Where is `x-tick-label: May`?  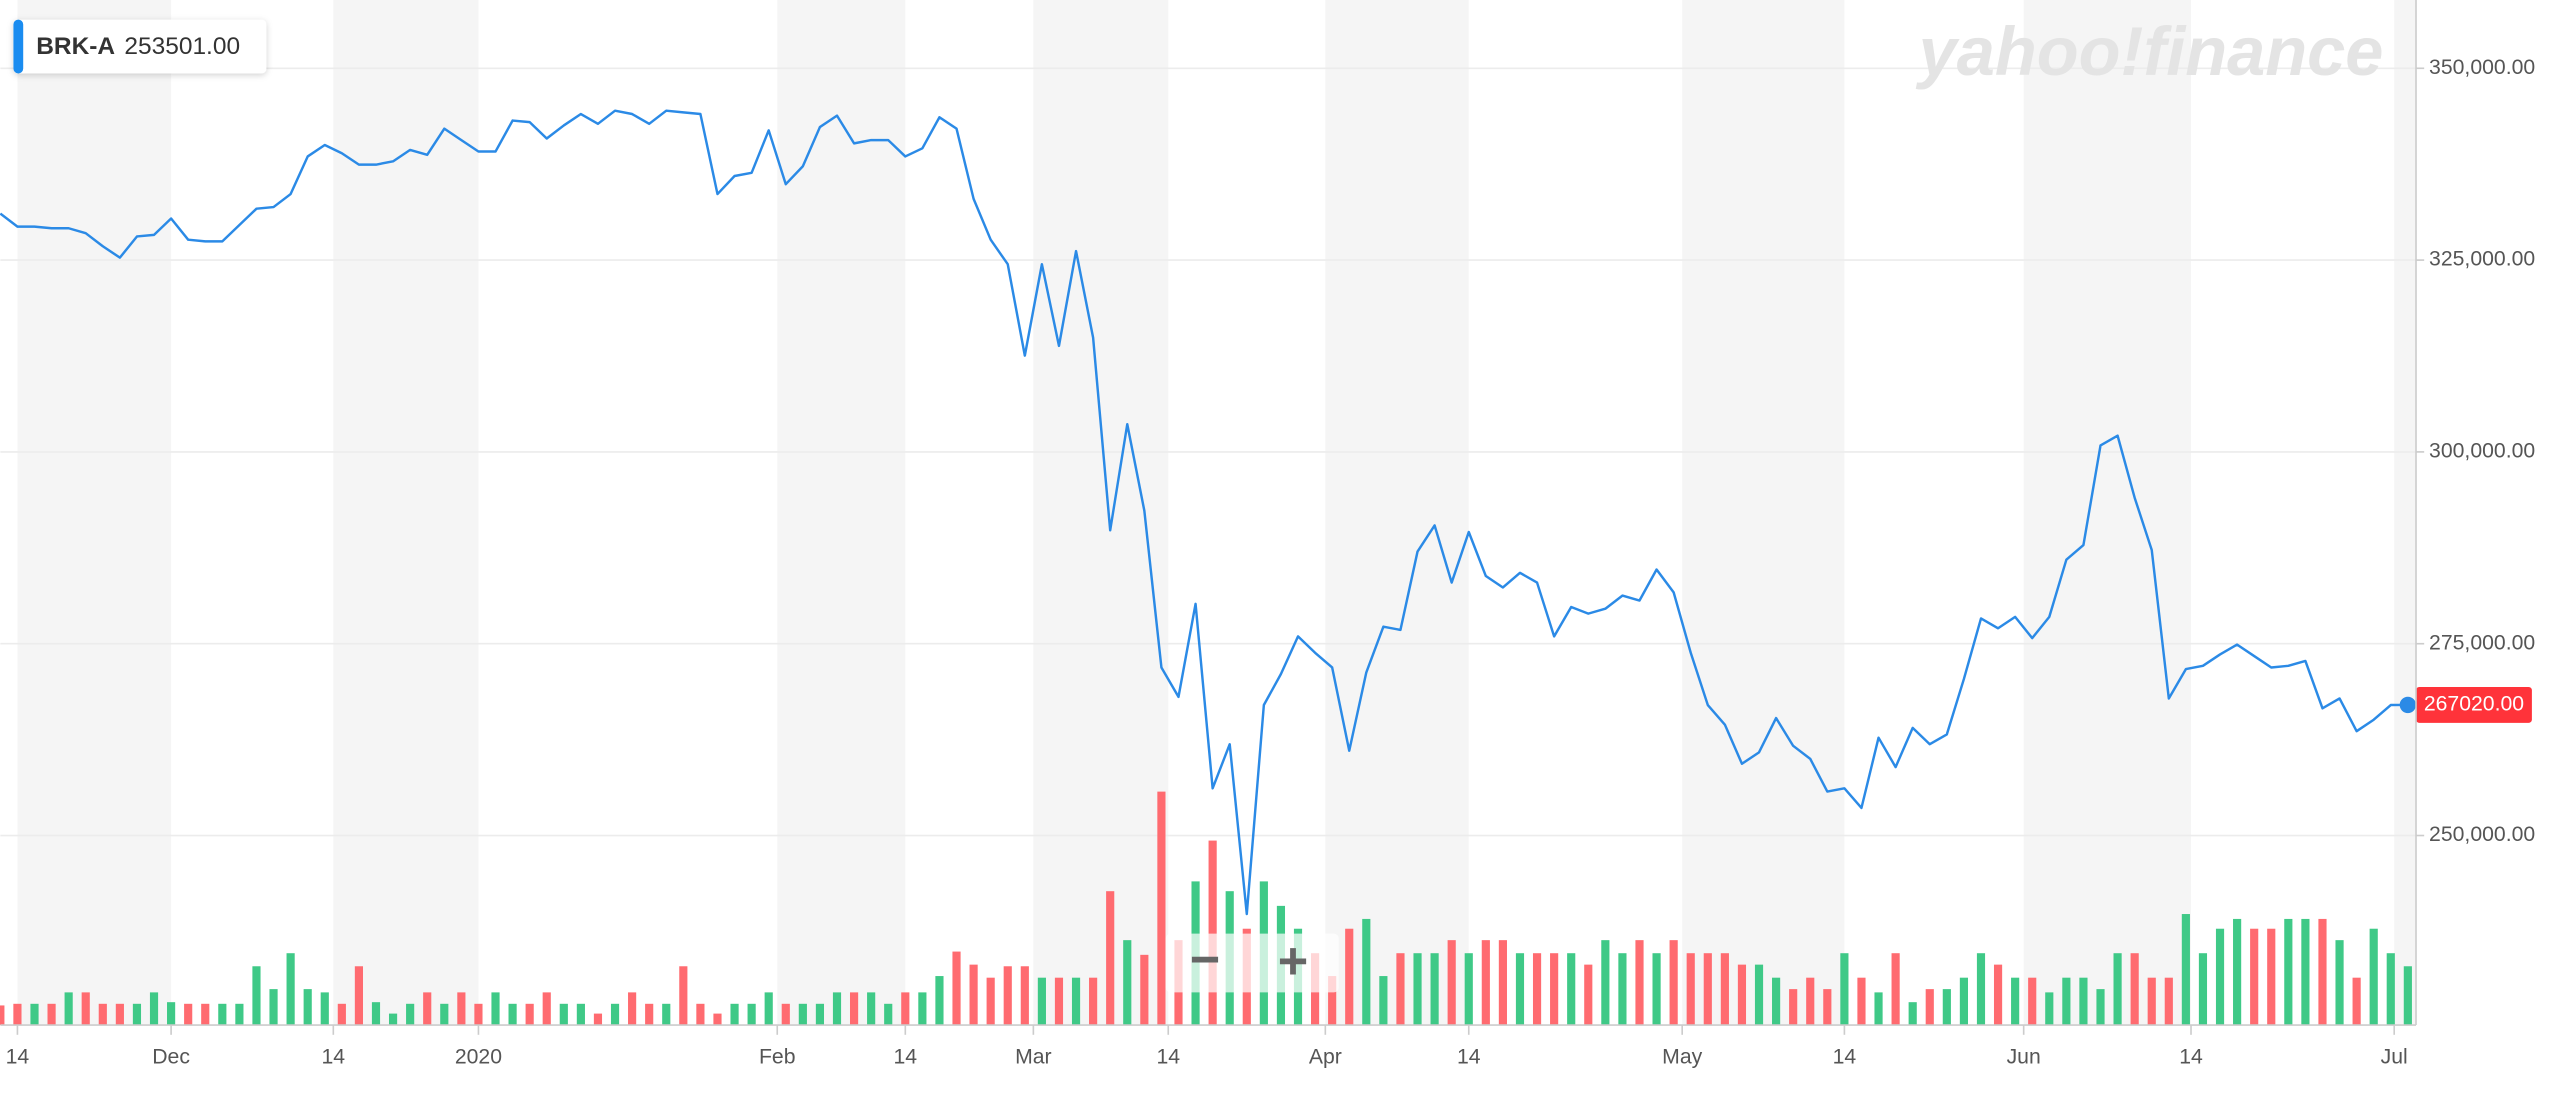 x-tick-label: May is located at coordinates (1682, 1056).